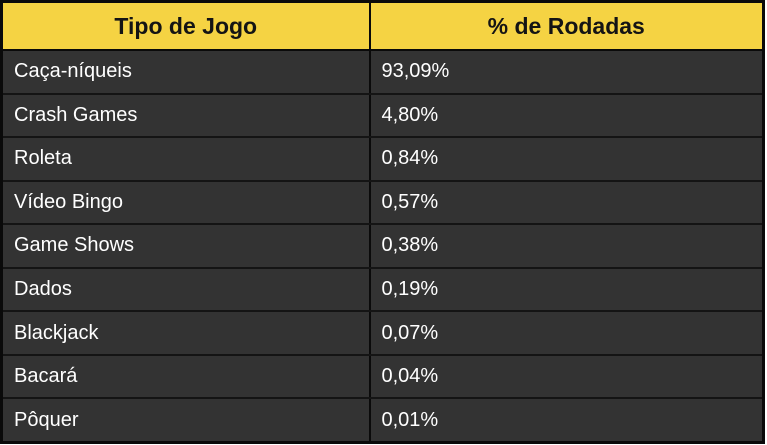 The image size is (767, 445). Describe the element at coordinates (185, 25) in the screenshot. I see `column-header-game-type: Tipo de Jogo` at that location.